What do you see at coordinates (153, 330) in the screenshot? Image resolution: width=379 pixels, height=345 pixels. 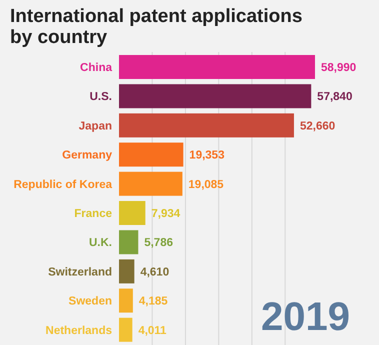 I see `data-label: 4,011` at bounding box center [153, 330].